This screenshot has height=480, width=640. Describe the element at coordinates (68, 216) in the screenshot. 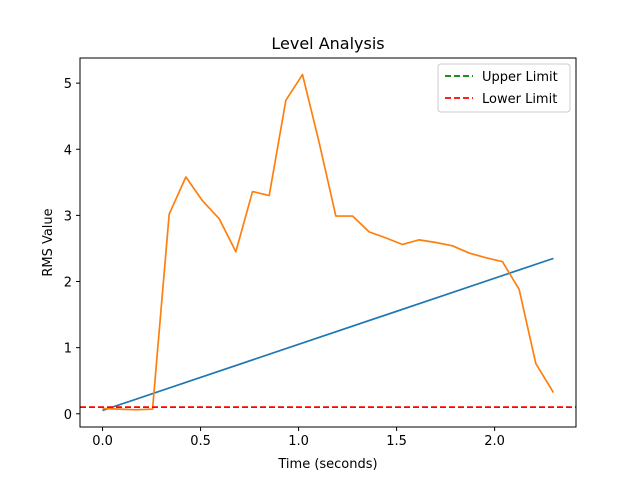

I see `y-tick-label: 3` at that location.